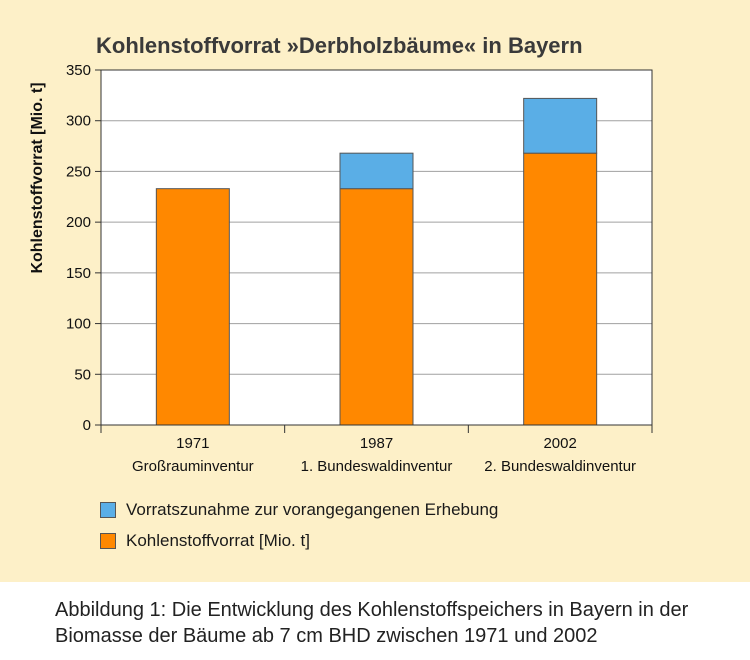 The height and width of the screenshot is (660, 750). I want to click on x-tick-year: 1971, so click(192, 443).